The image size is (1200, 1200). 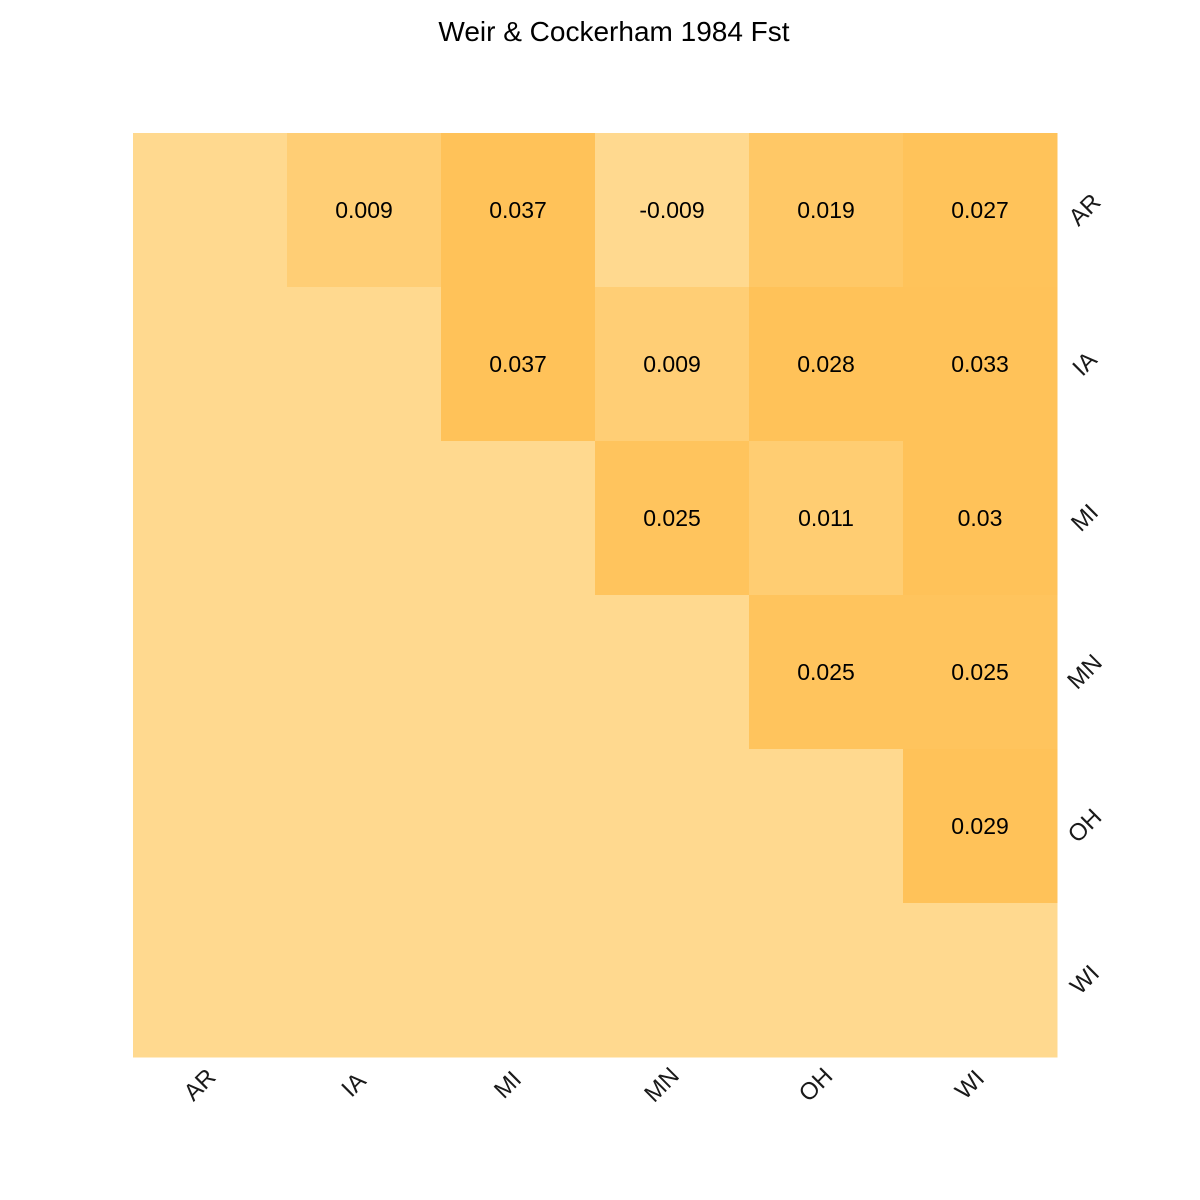 I want to click on y-tick-label-mi: MI, so click(x=1085, y=518).